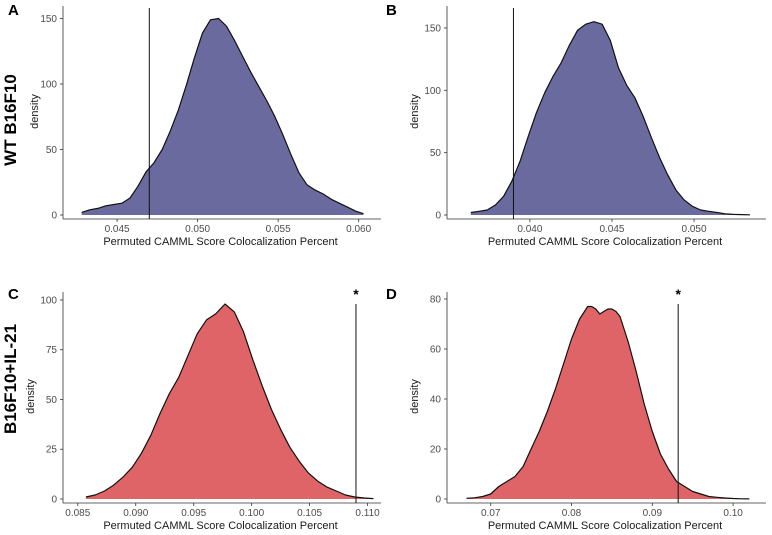 This screenshot has height=535, width=772. Describe the element at coordinates (251, 513) in the screenshot. I see `x-tick-label: 0.100` at that location.